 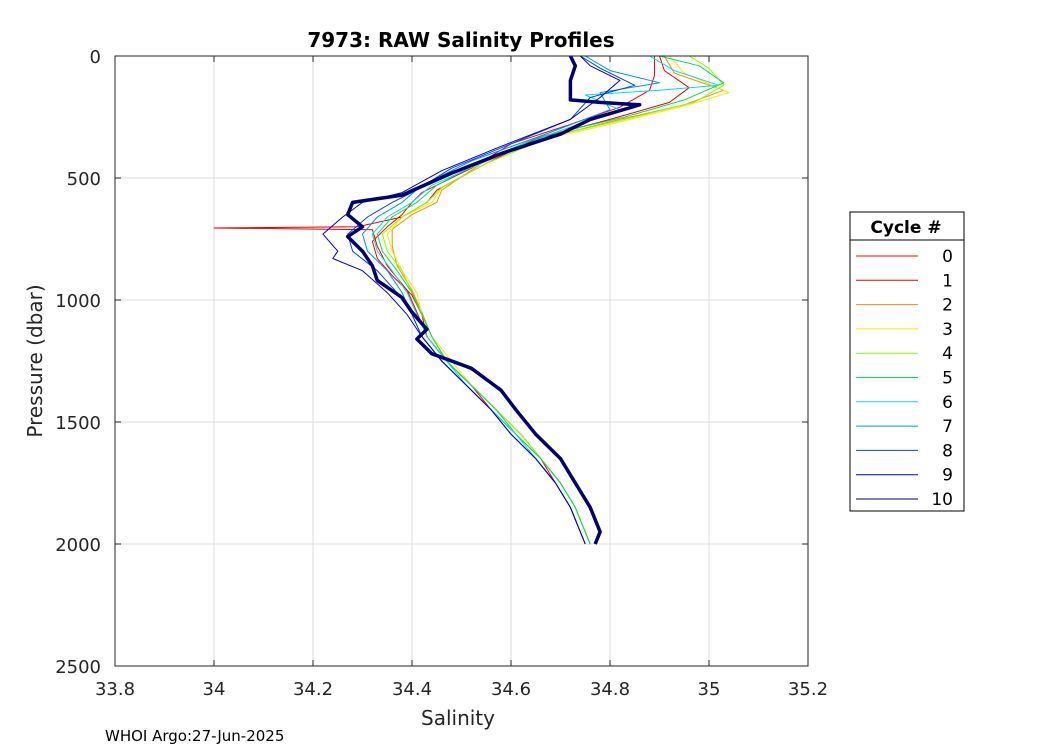 I want to click on legend-label-cycle-7: 7, so click(x=947, y=427).